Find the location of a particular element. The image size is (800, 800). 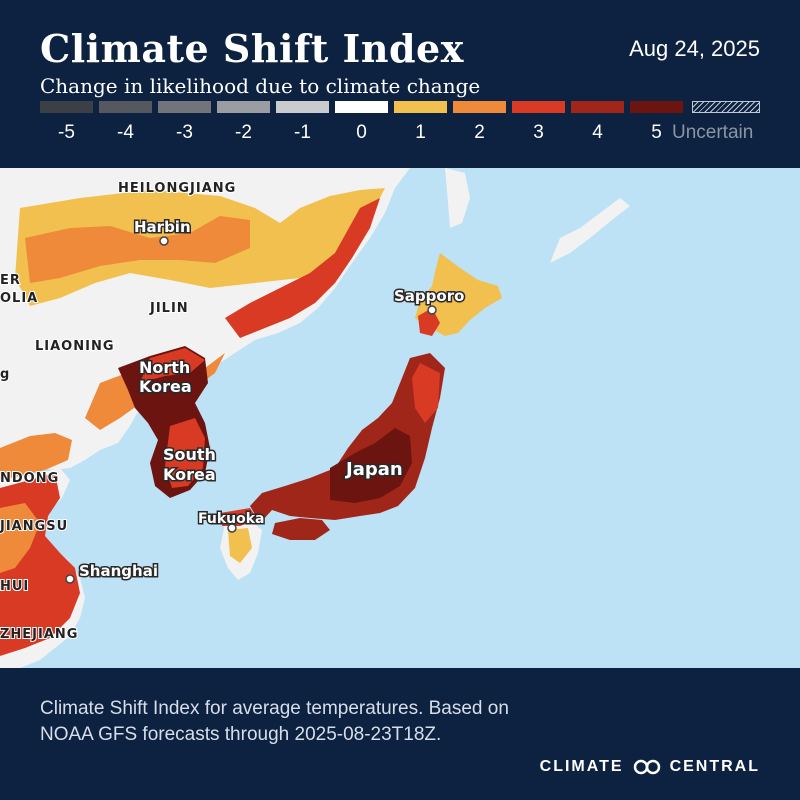

sakhalin-tip is located at coordinates (457, 198).